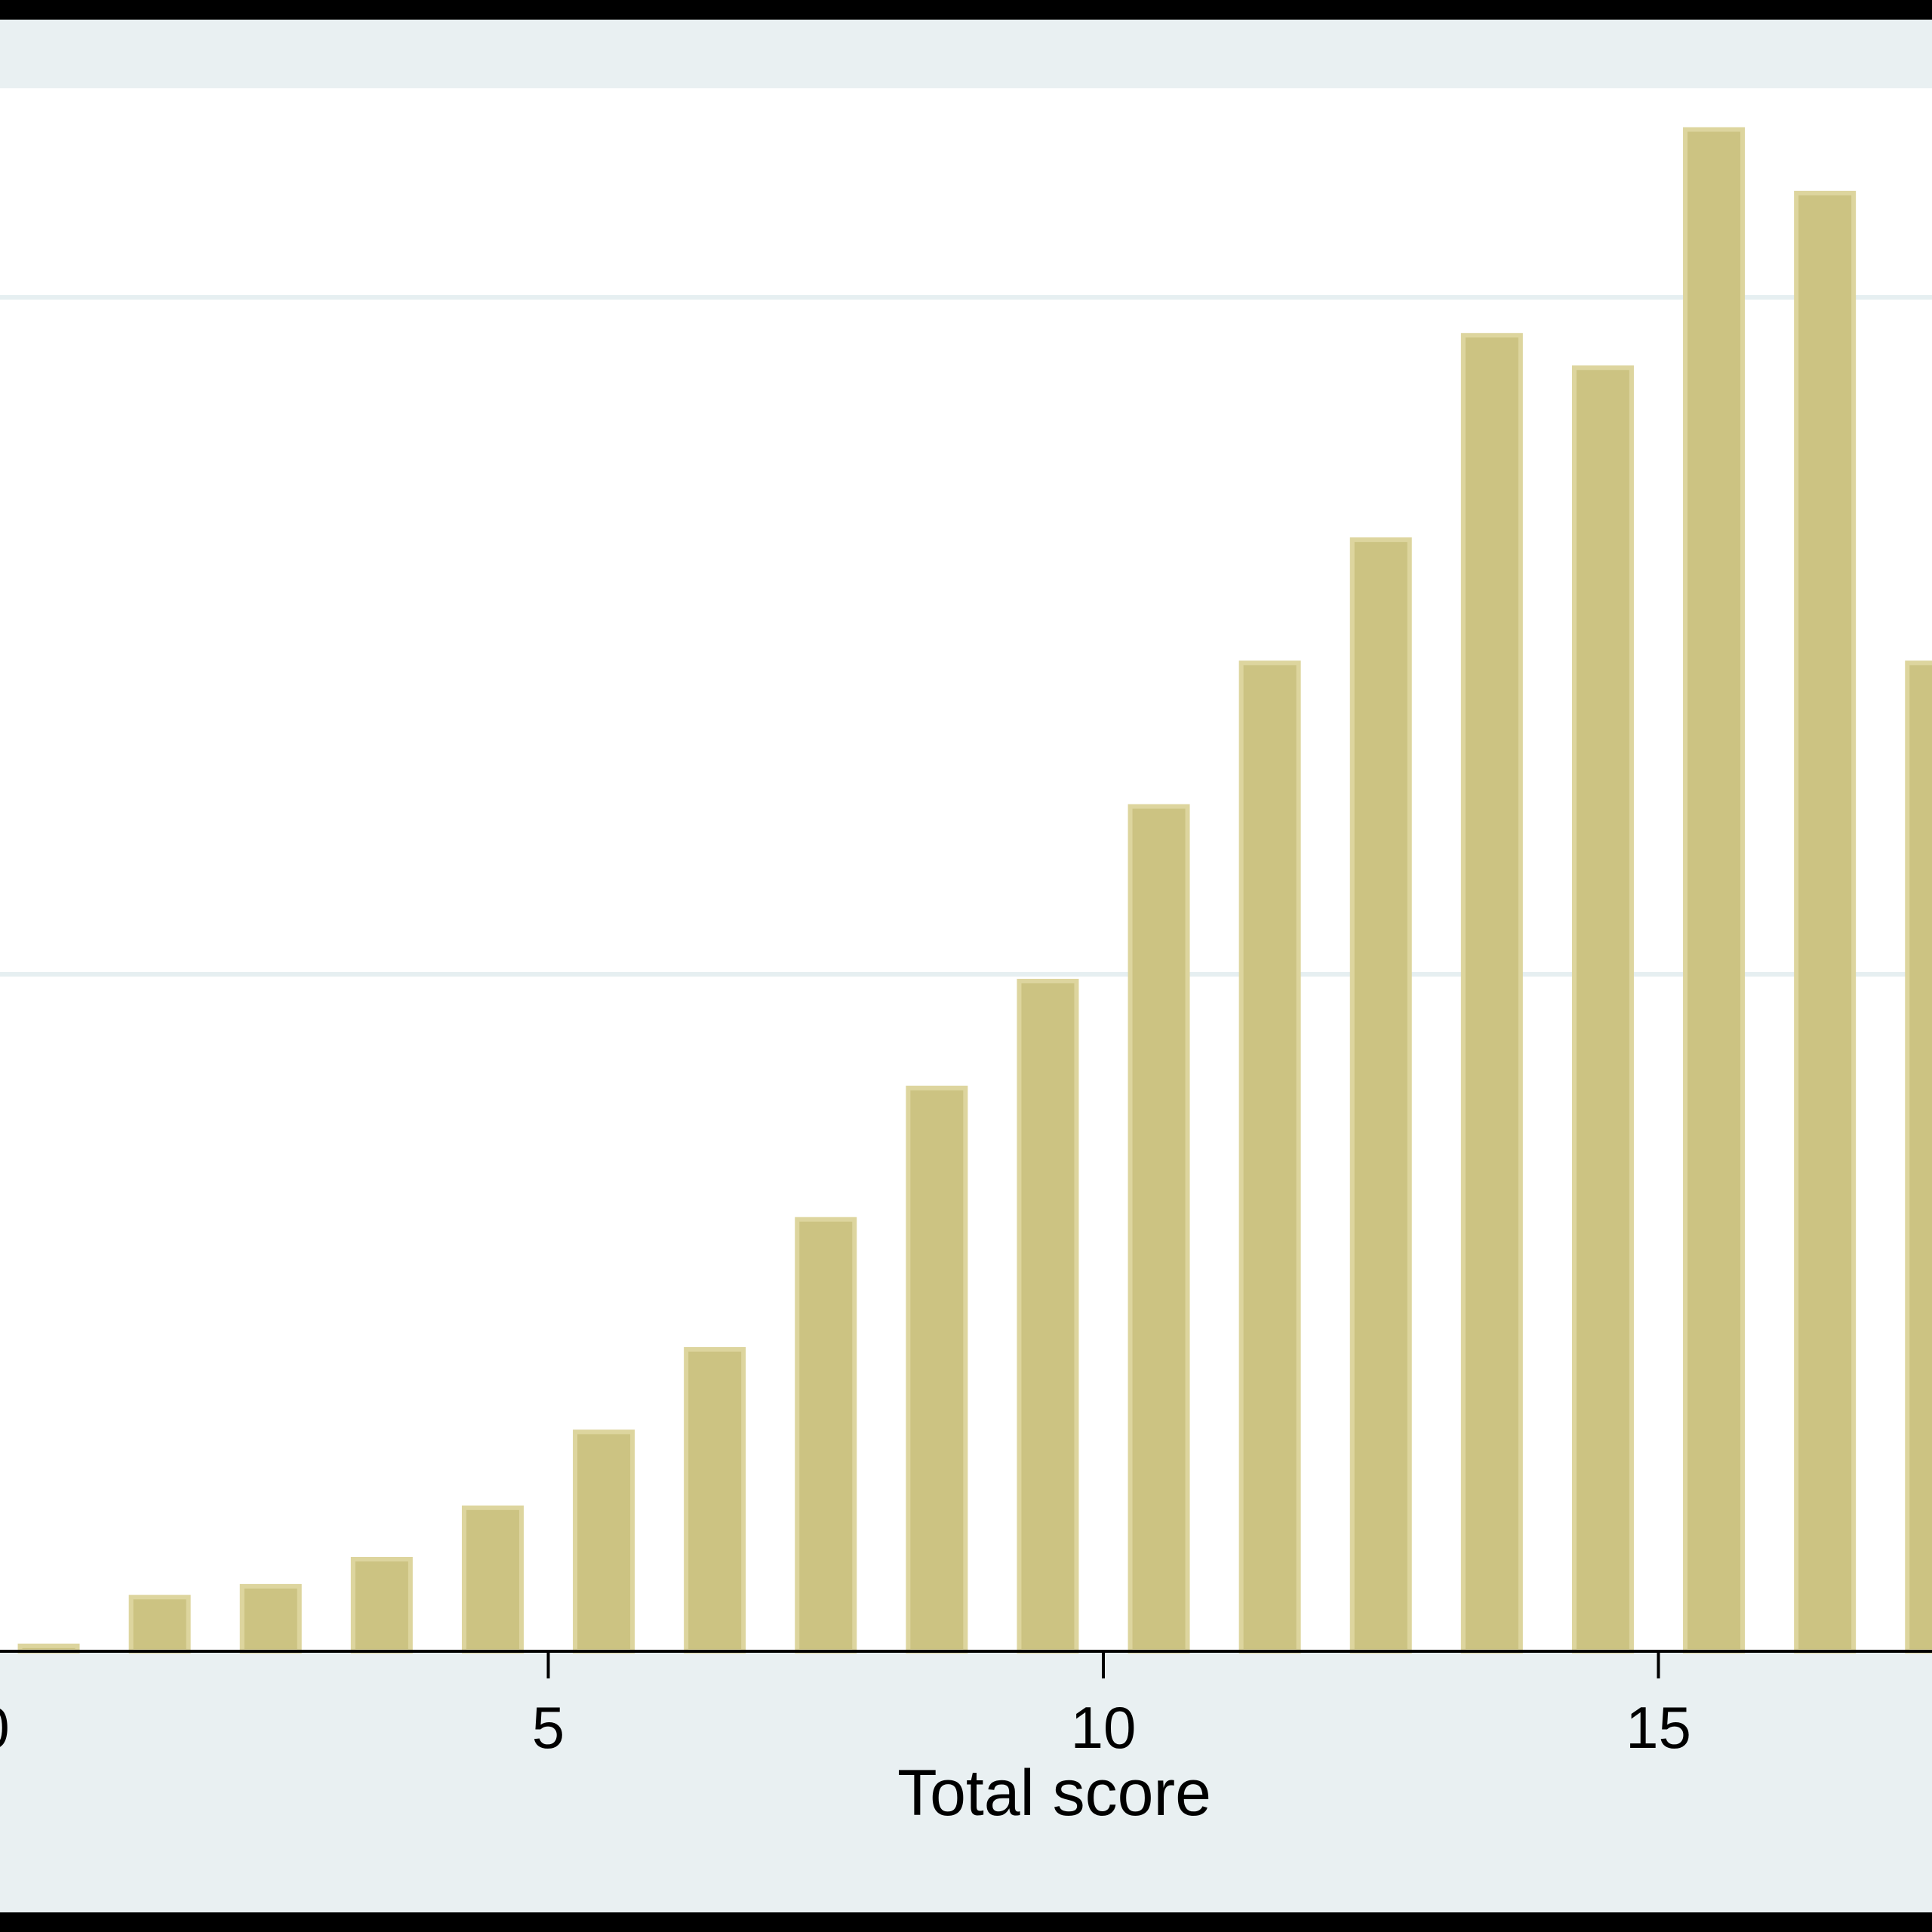  What do you see at coordinates (1054, 1793) in the screenshot?
I see `x-axis-title: Total score` at bounding box center [1054, 1793].